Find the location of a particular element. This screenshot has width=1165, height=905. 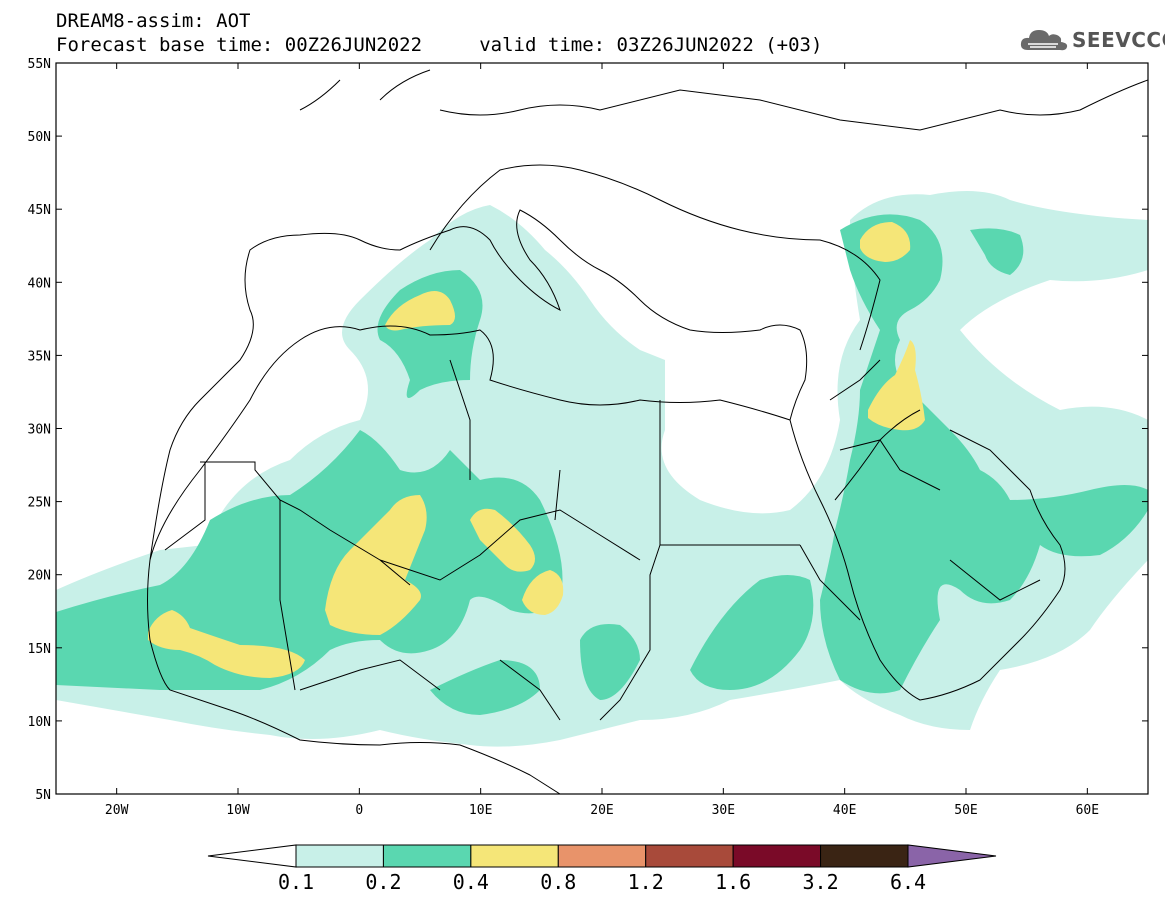

lon-label: 20E is located at coordinates (601, 810).